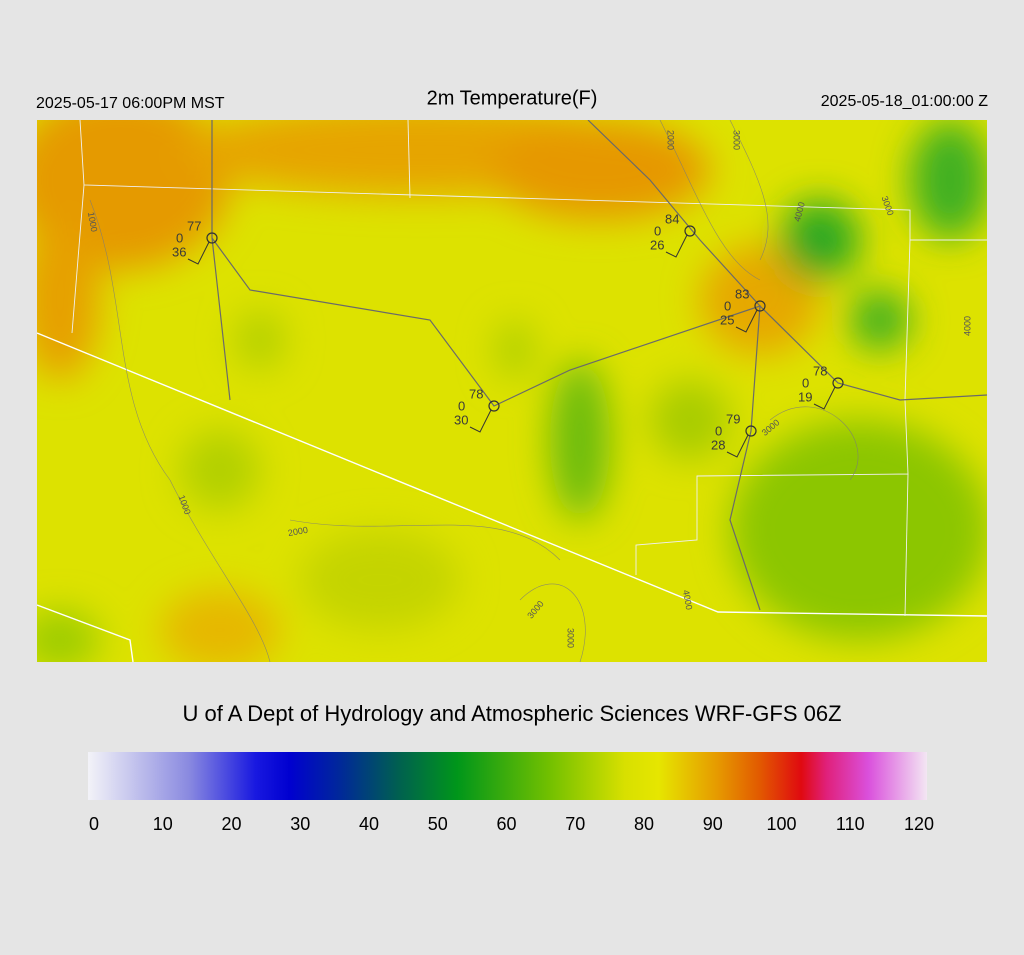  Describe the element at coordinates (919, 824) in the screenshot. I see `colorbar-tick-label: 120` at that location.